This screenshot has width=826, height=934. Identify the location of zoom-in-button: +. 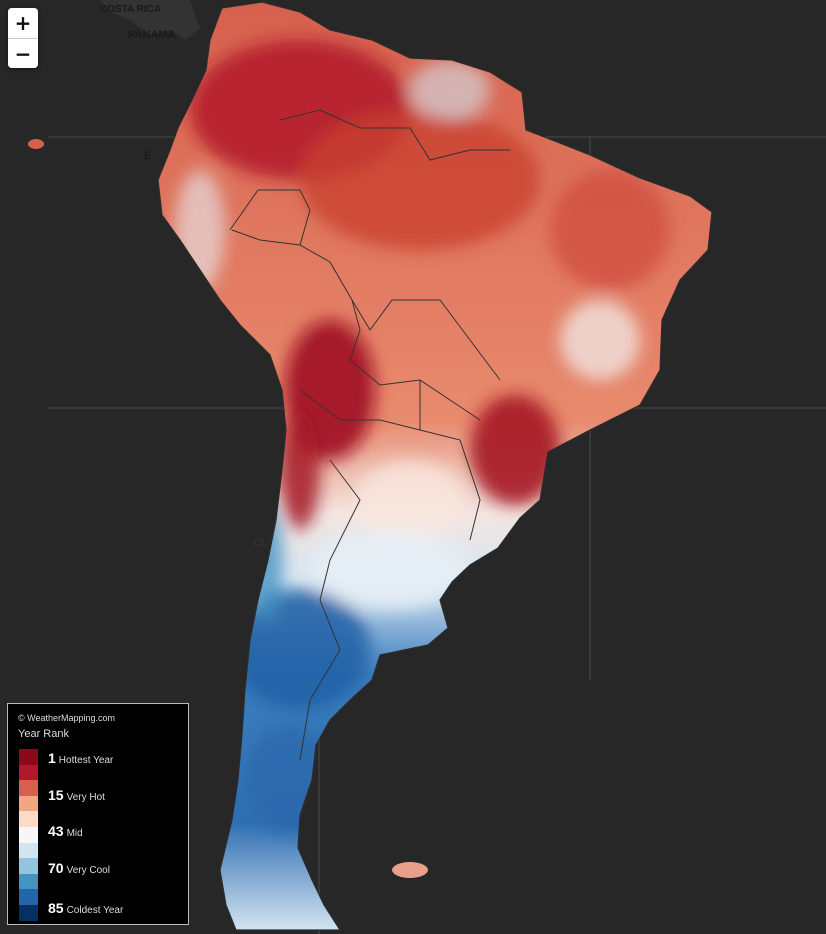
(23, 23).